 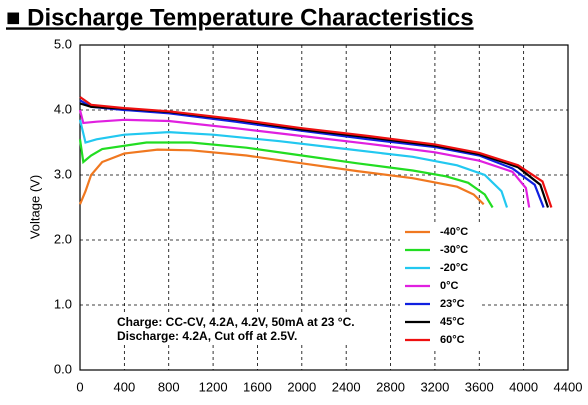 What do you see at coordinates (454, 268) in the screenshot?
I see `legend-label: -20°C` at bounding box center [454, 268].